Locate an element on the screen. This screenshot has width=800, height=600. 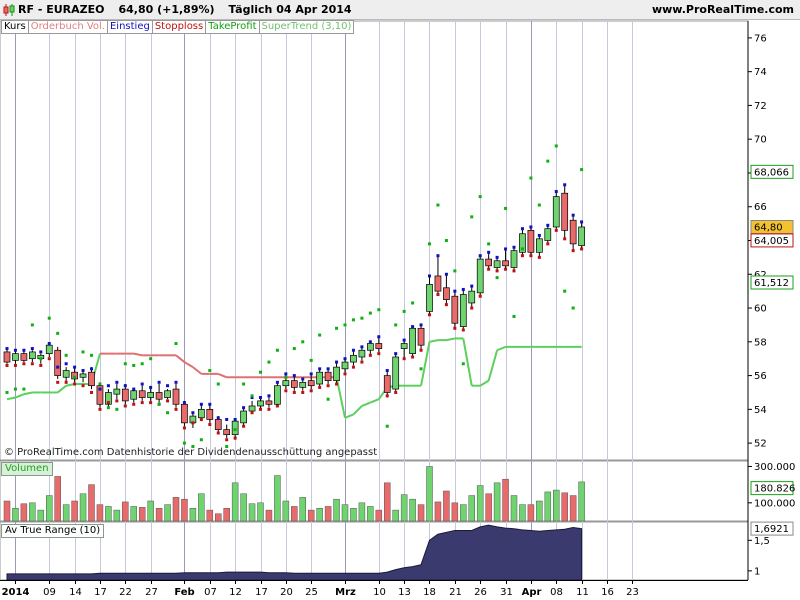
atr-pane-title: Av True Range (10) is located at coordinates (53, 531).